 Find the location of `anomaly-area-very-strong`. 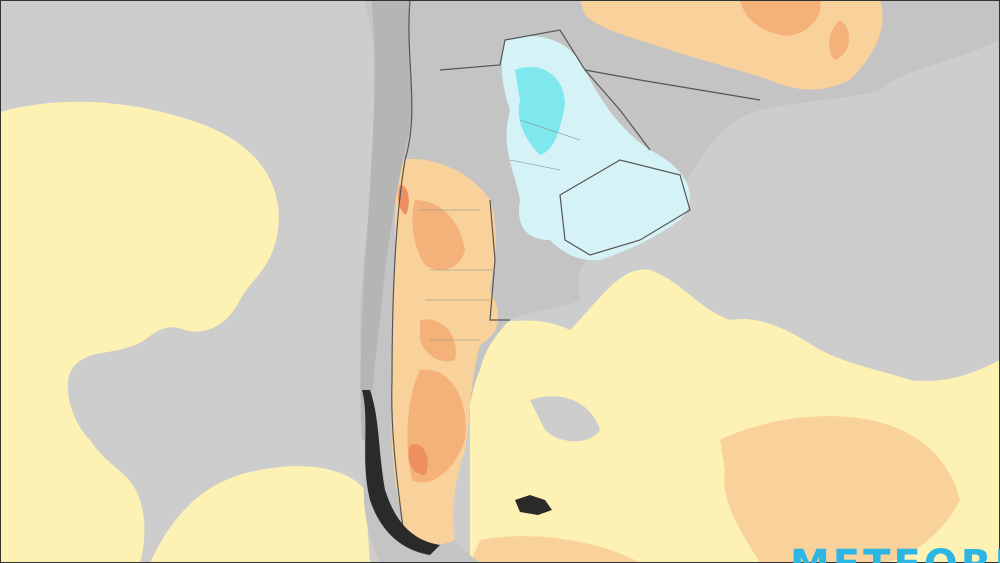

anomaly-area-very-strong is located at coordinates (418, 459).